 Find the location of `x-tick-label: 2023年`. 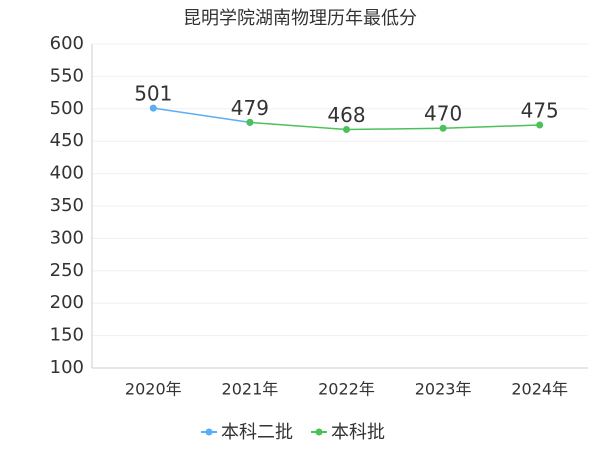

x-tick-label: 2023年 is located at coordinates (443, 389).